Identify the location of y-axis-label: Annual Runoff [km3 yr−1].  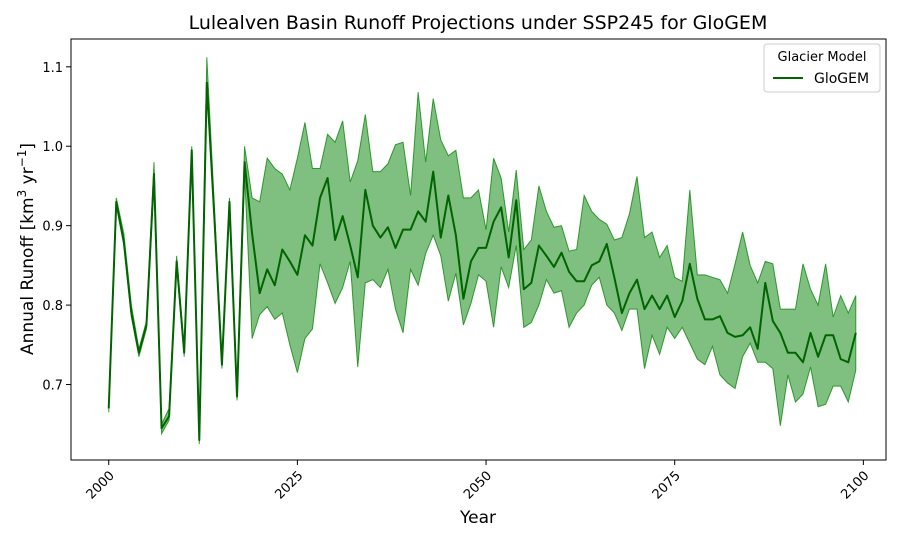
(26, 249).